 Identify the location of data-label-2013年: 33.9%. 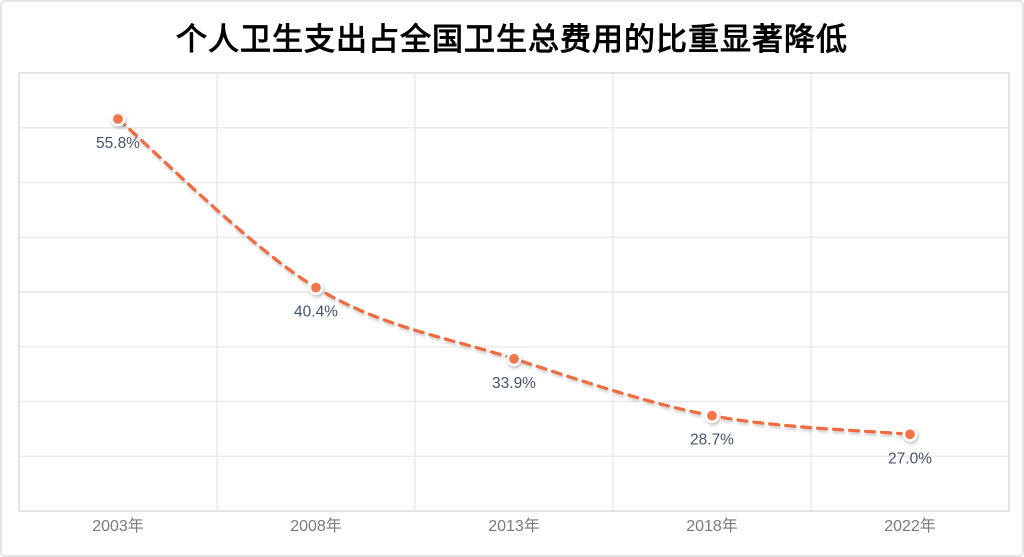
(514, 383).